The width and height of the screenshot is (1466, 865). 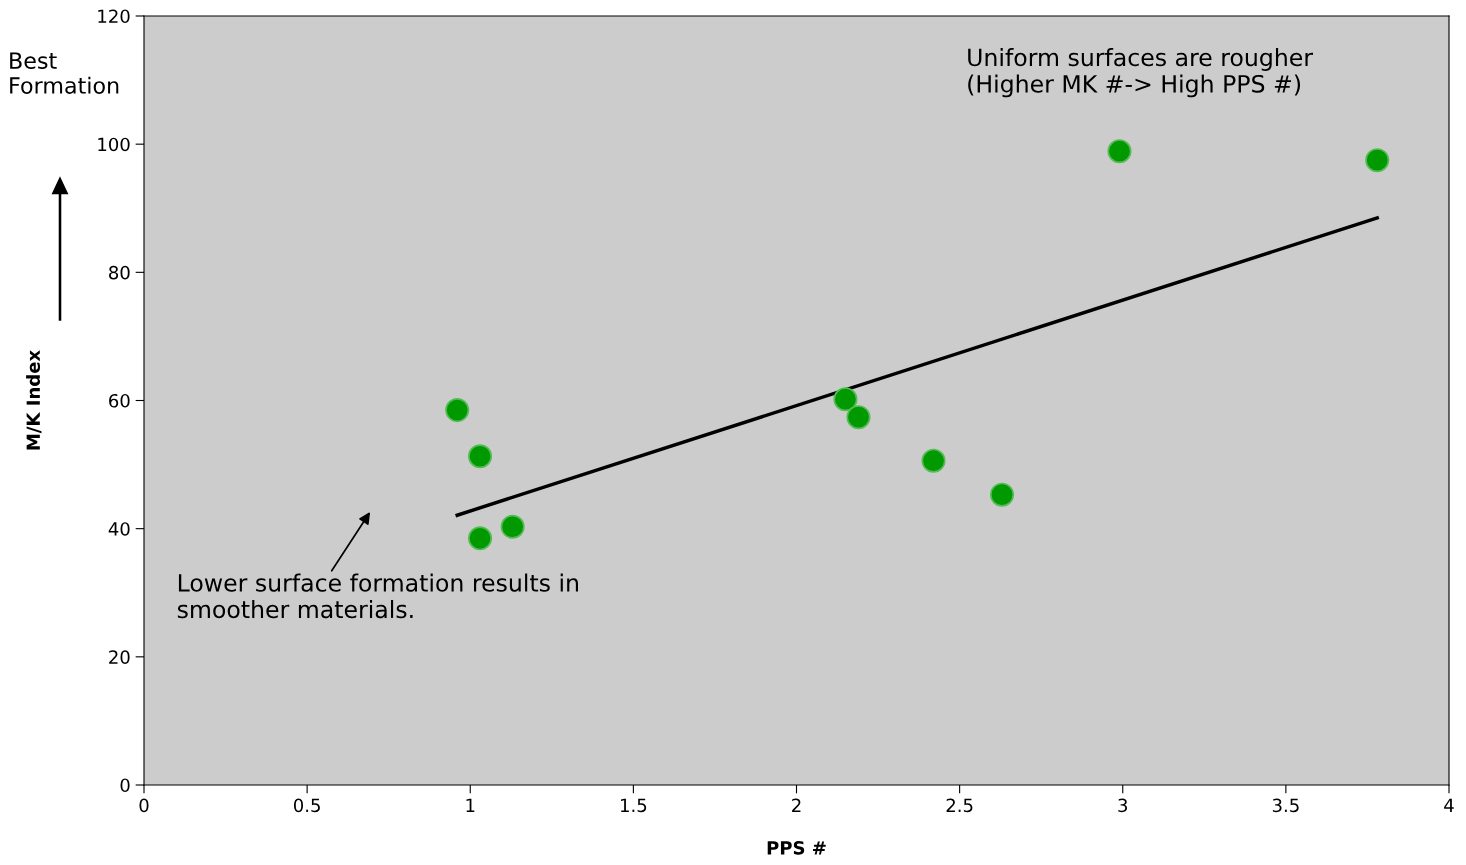 I want to click on x-tick-label: 0.5, so click(x=306, y=805).